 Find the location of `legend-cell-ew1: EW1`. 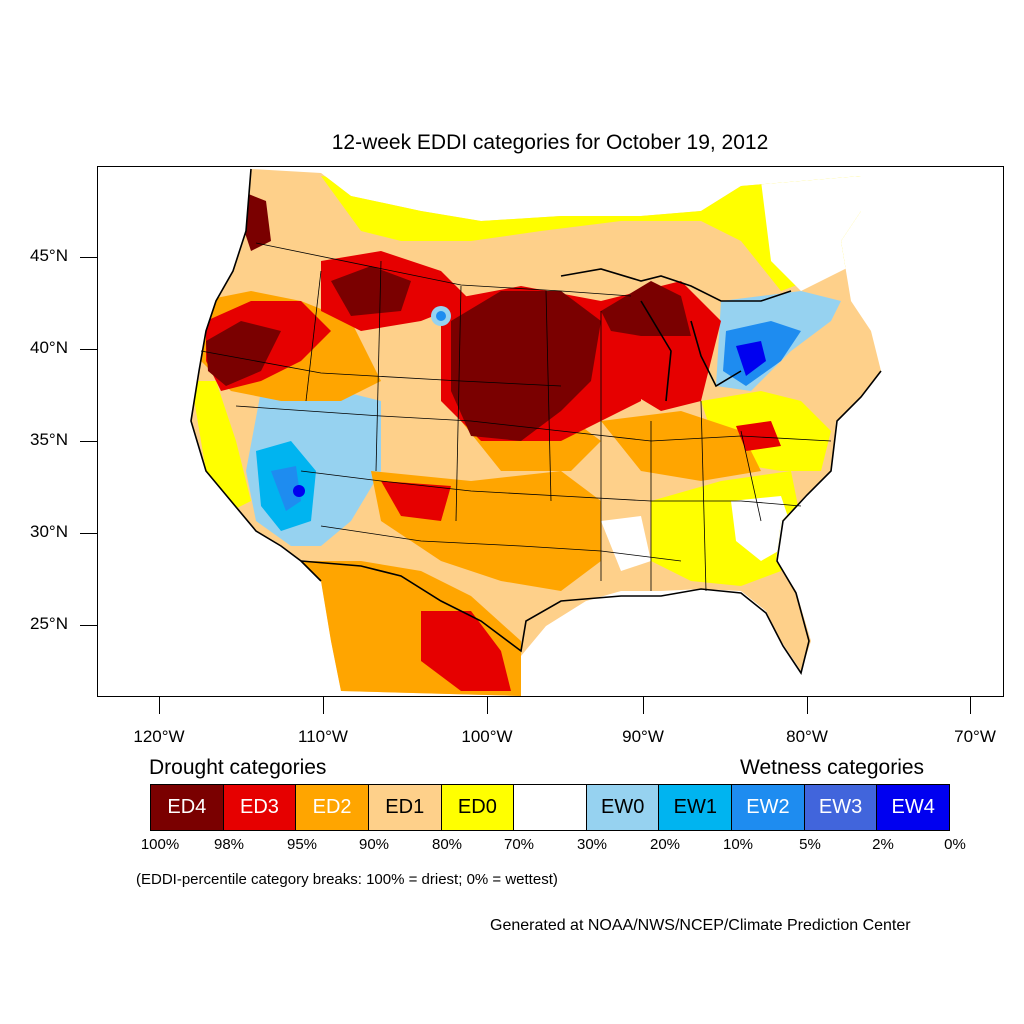

legend-cell-ew1: EW1 is located at coordinates (696, 807).